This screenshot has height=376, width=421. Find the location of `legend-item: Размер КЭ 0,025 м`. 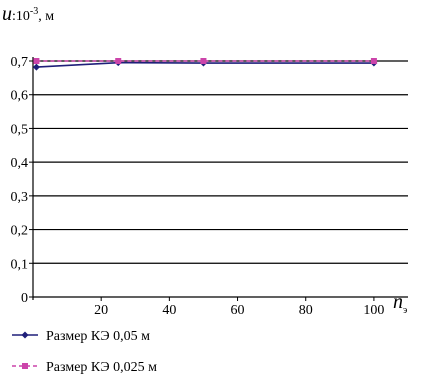

legend-item: Размер КЭ 0,025 м is located at coordinates (84, 367).